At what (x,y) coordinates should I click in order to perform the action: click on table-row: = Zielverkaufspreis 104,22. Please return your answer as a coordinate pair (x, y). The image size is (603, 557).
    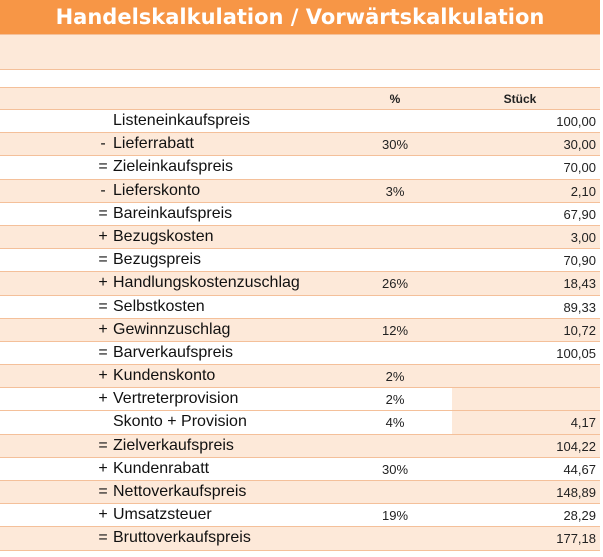
    Looking at the image, I should click on (300, 446).